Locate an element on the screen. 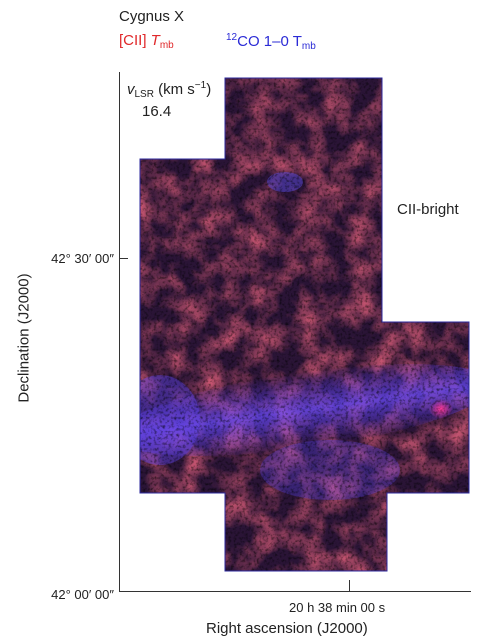 This screenshot has width=486, height=642. velocity-unit: (km s is located at coordinates (174, 89).